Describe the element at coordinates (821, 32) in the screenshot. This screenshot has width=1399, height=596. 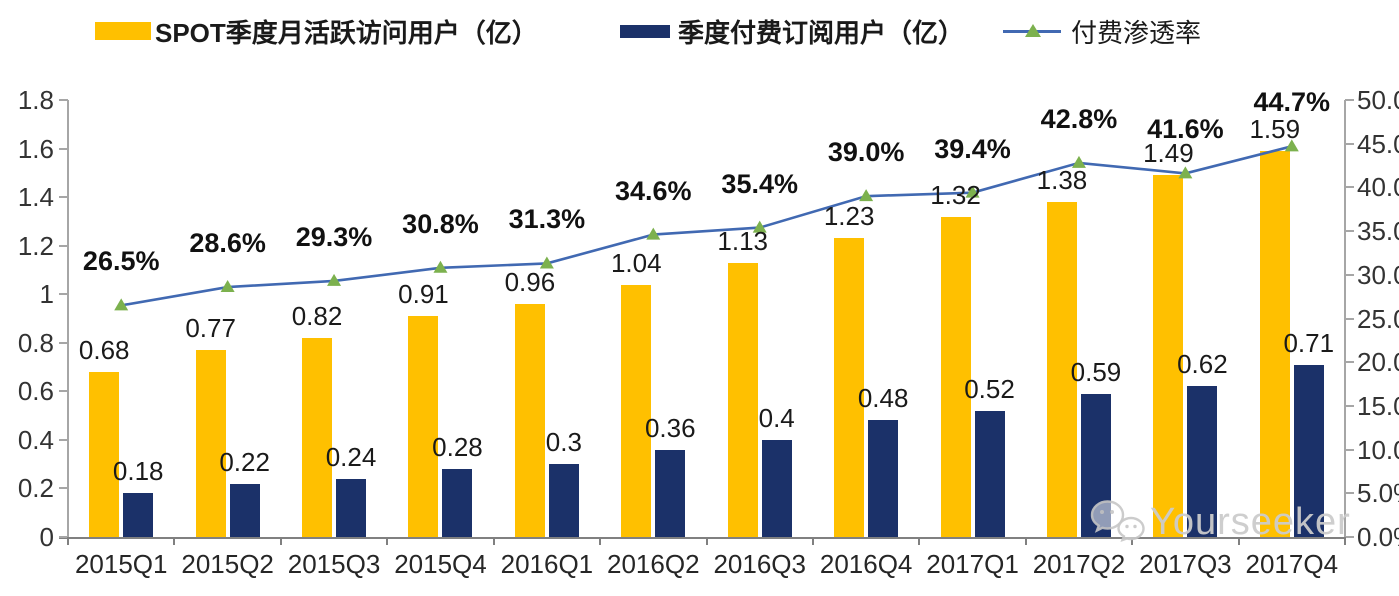
I see `legend-label-subscribers: 季度付费订阅用户（亿）` at that location.